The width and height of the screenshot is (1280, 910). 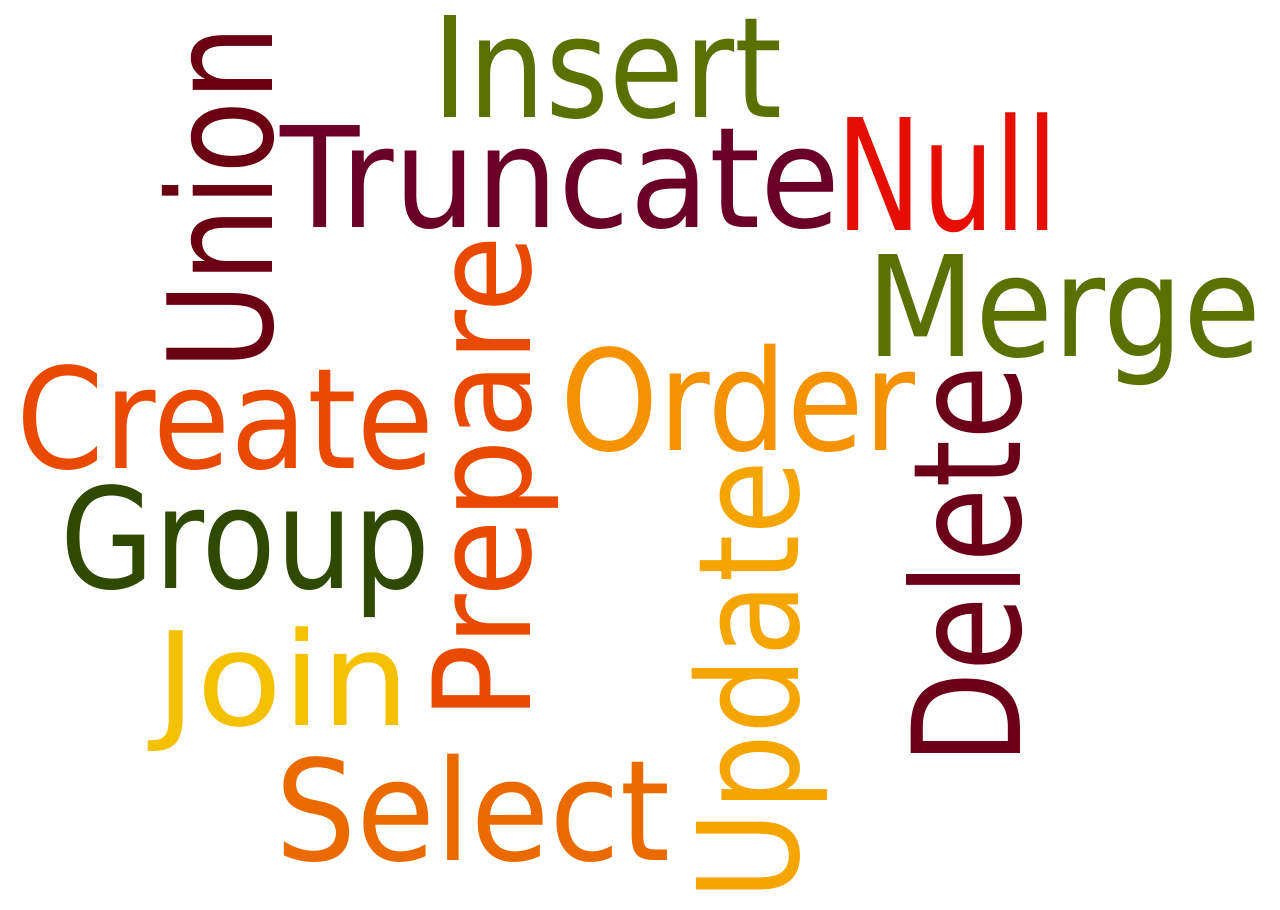 I want to click on word-group: Group, so click(x=245, y=540).